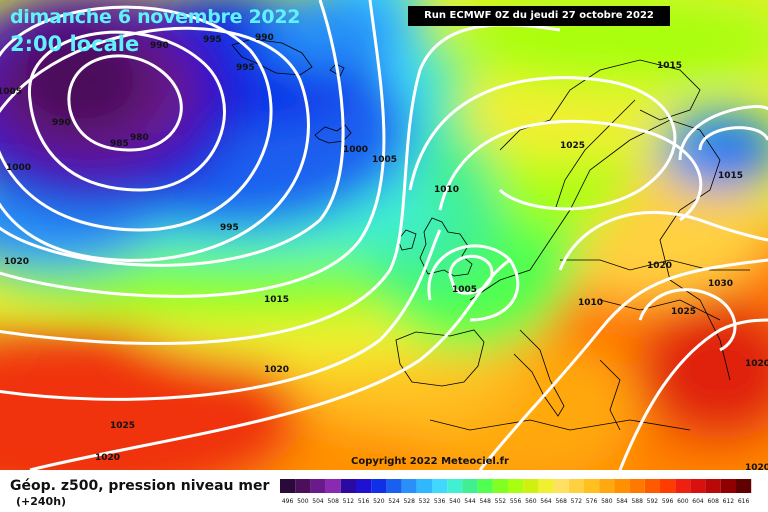 The width and height of the screenshot is (768, 512). Describe the element at coordinates (744, 501) in the screenshot. I see `scale-tick-label: 616` at that location.